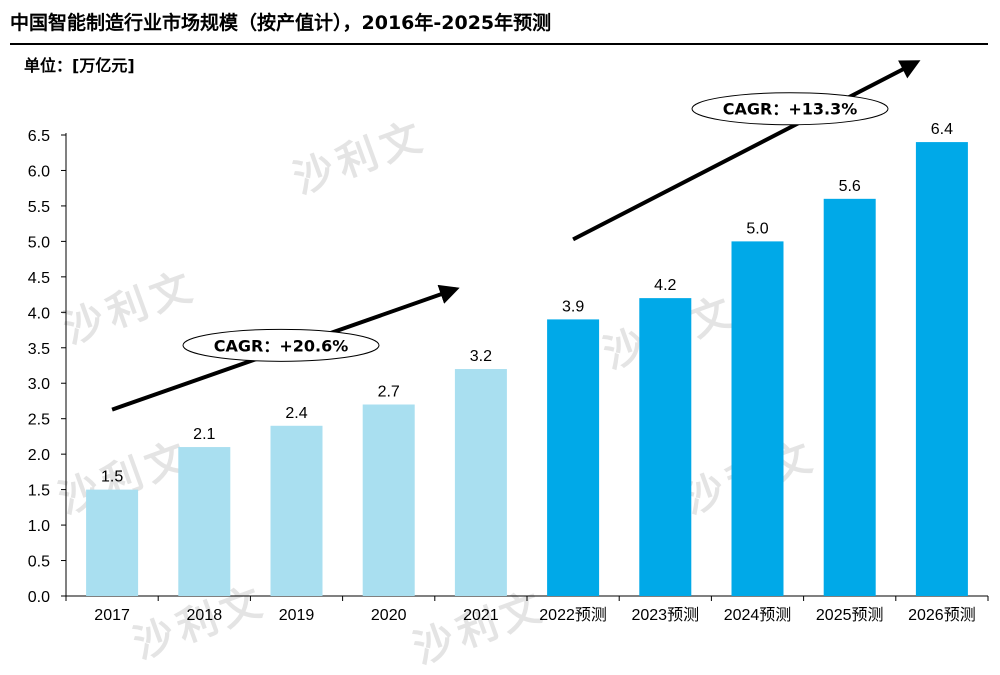 The width and height of the screenshot is (1000, 675). Describe the element at coordinates (296, 413) in the screenshot. I see `data-label: 2.4` at that location.